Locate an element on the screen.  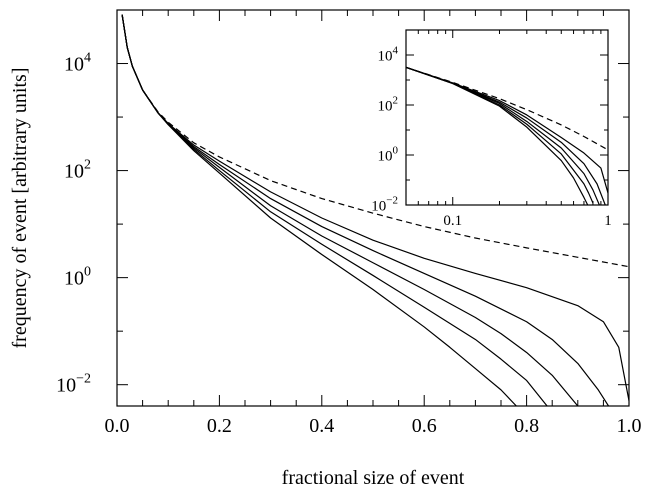
inset-plot-frame is located at coordinates (507, 117).